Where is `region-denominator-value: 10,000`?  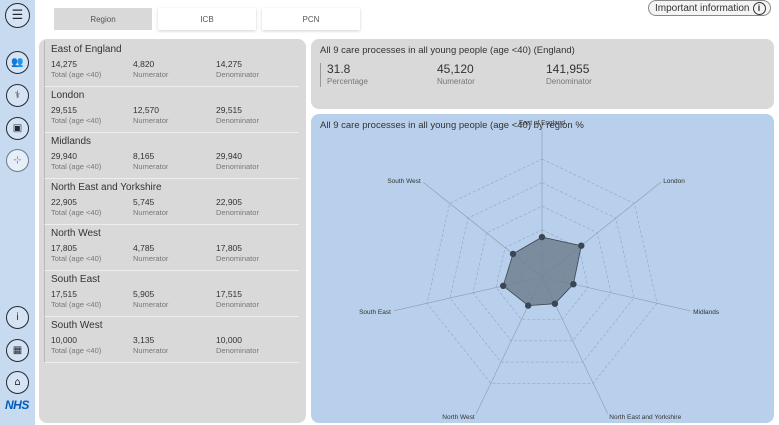 region-denominator-value: 10,000 is located at coordinates (229, 340).